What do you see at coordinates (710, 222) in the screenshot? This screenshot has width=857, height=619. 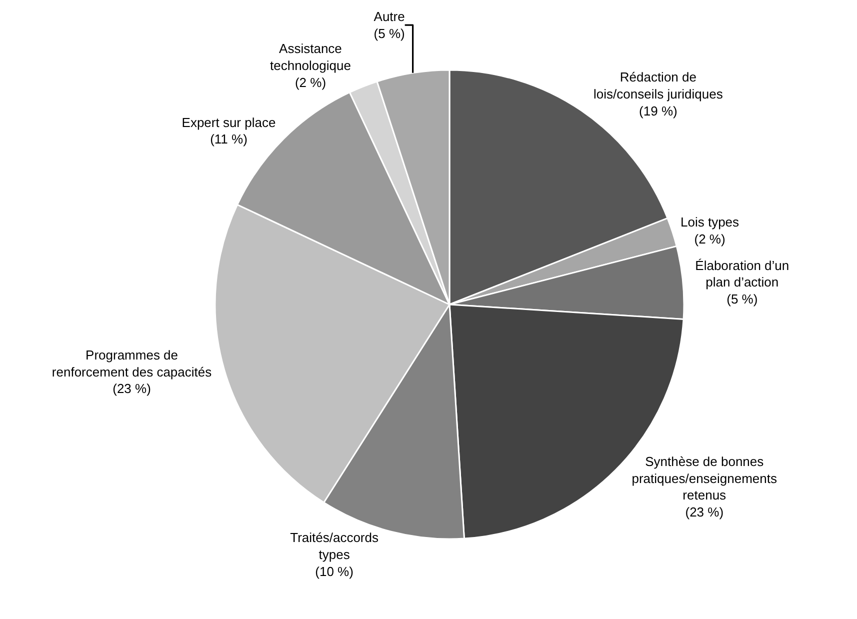 I see `slice-label: Lois types` at bounding box center [710, 222].